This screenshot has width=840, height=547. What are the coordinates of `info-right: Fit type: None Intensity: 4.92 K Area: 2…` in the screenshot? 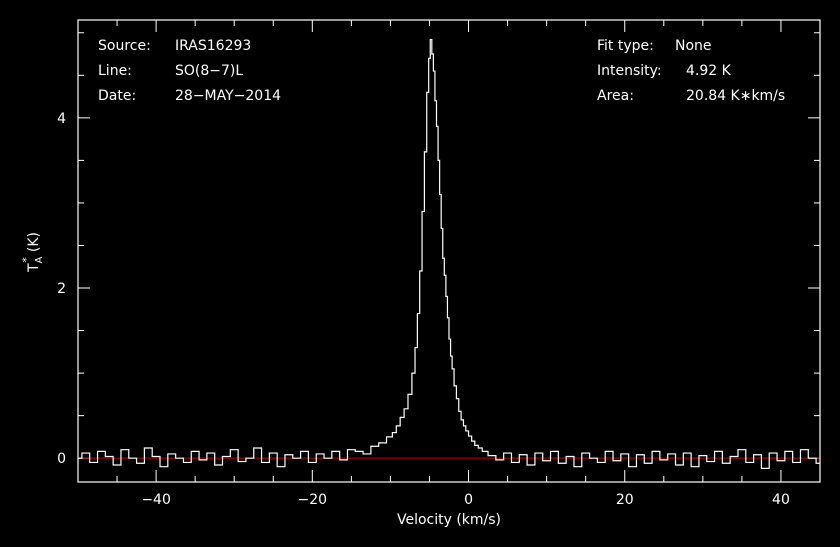 It's located at (691, 71).